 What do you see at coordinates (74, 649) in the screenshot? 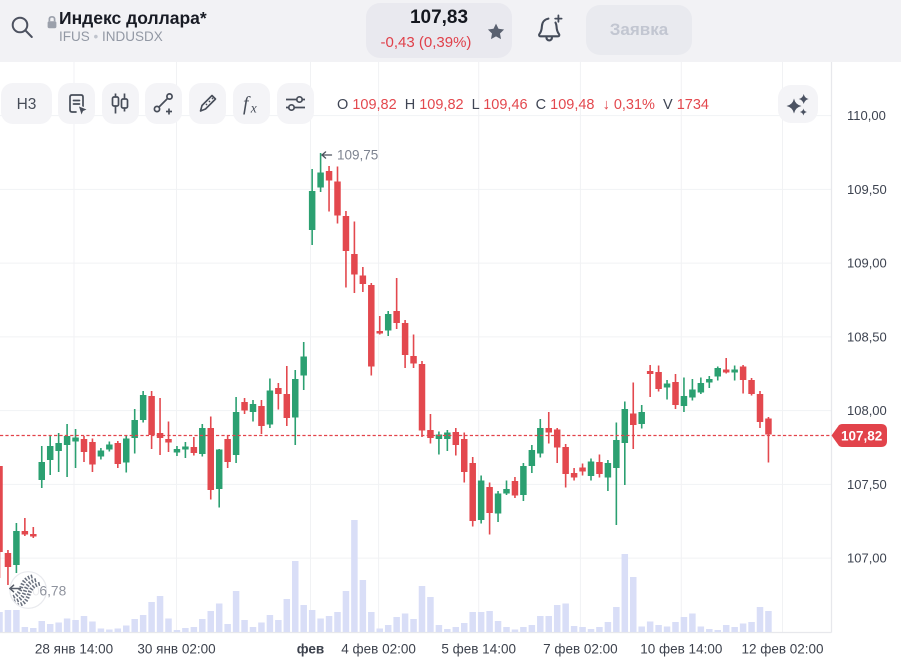
I see `svg-text: 28 янв 14:00` at bounding box center [74, 649].